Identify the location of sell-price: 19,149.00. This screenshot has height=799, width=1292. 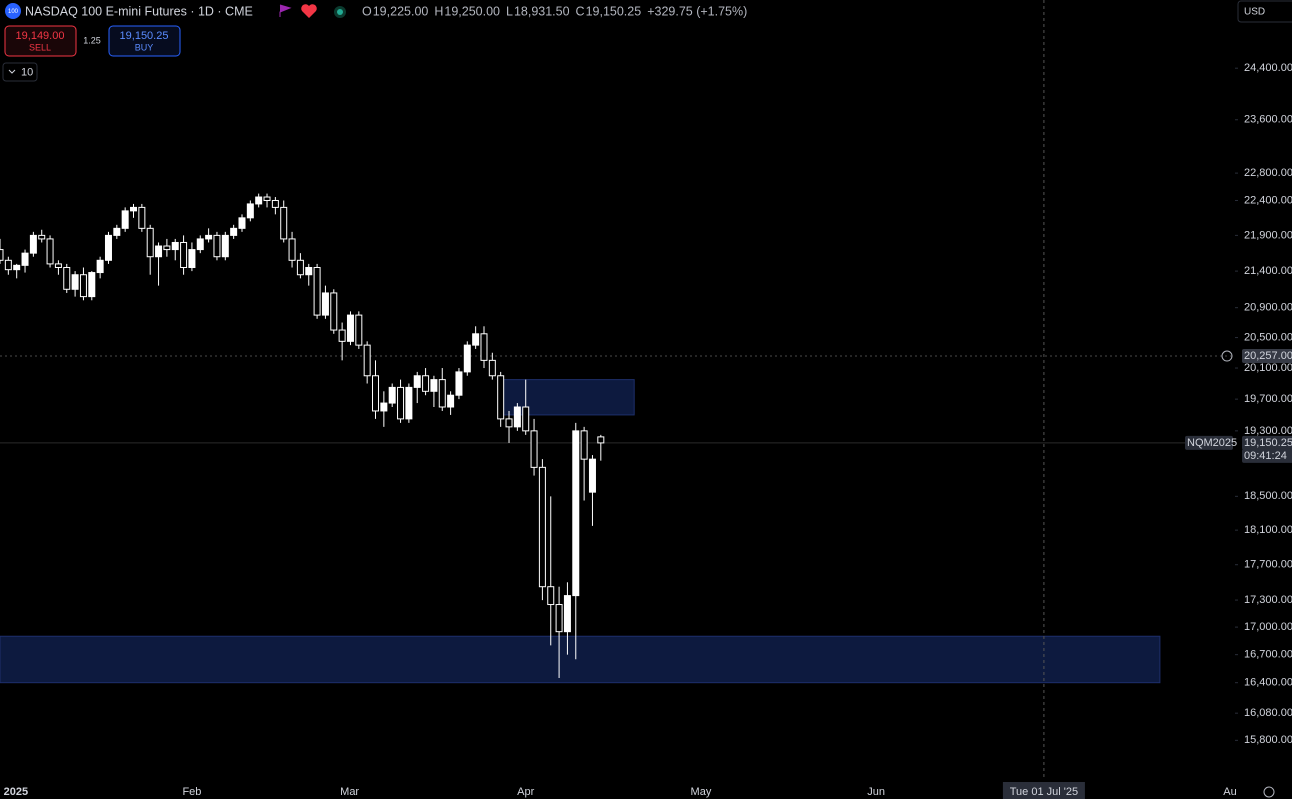
(40, 36).